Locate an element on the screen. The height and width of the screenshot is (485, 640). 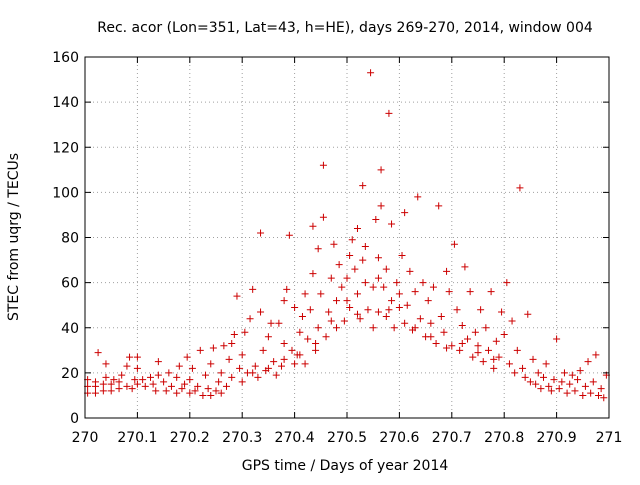
y-tick-label: 80 is located at coordinates (70, 239).